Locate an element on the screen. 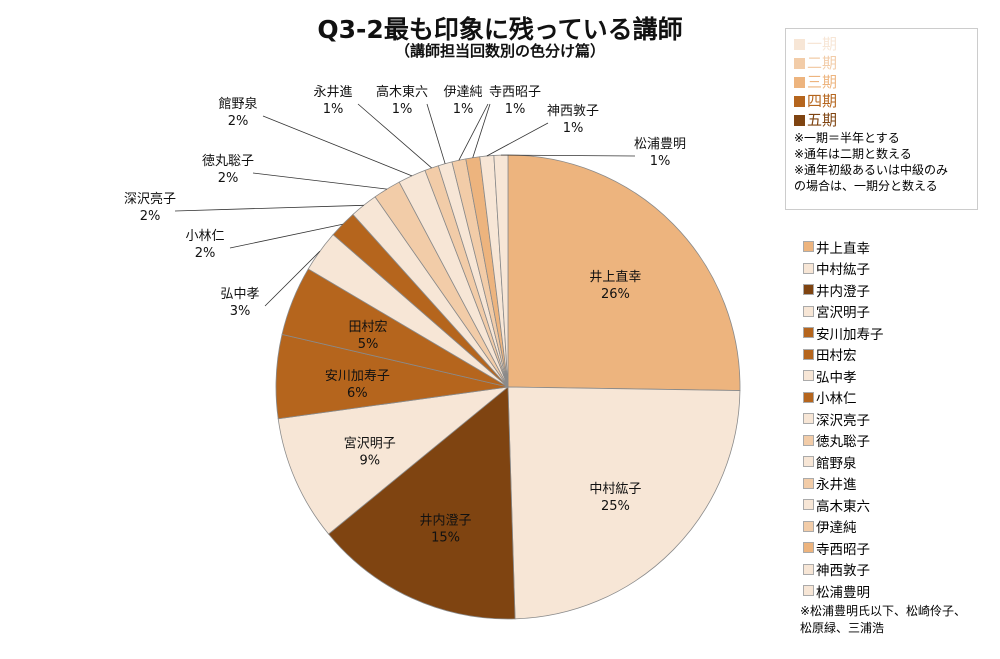 This screenshot has width=1000, height=659. pie-slice is located at coordinates (624, 272).